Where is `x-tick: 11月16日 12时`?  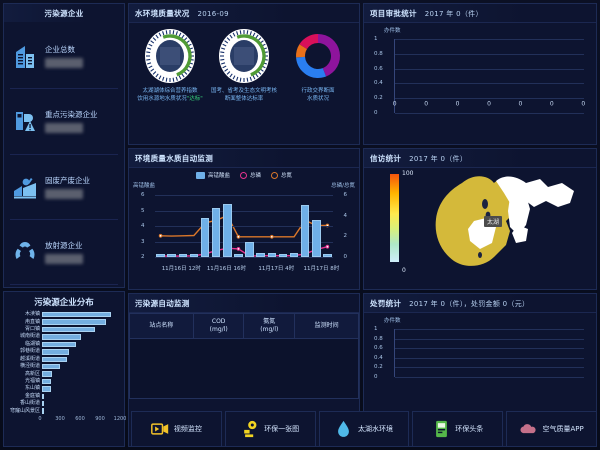
x-tick: 11月16日 12时 is located at coordinates (181, 269).